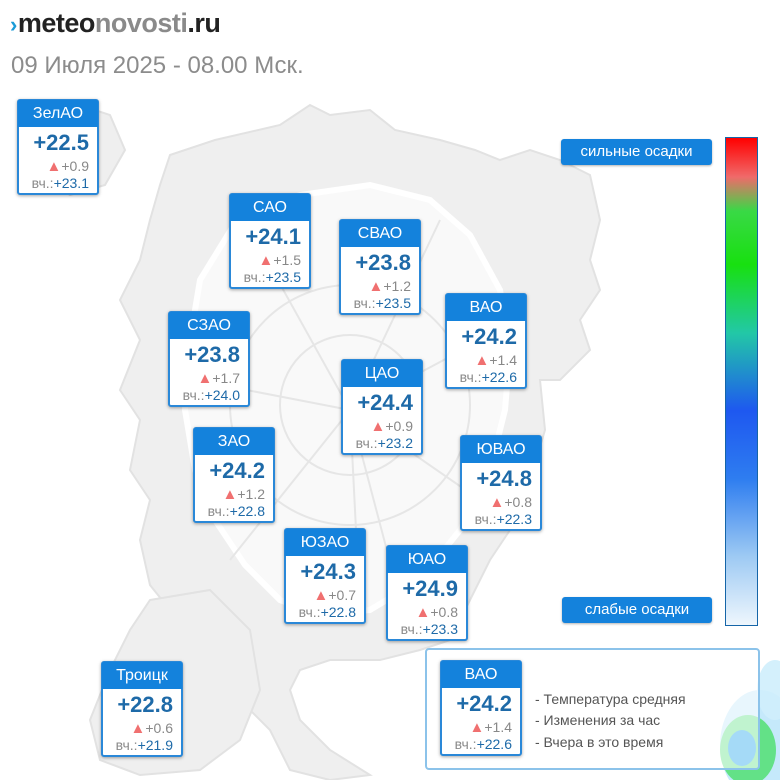 The height and width of the screenshot is (780, 780). I want to click on logo-text-light: novosti, so click(141, 23).